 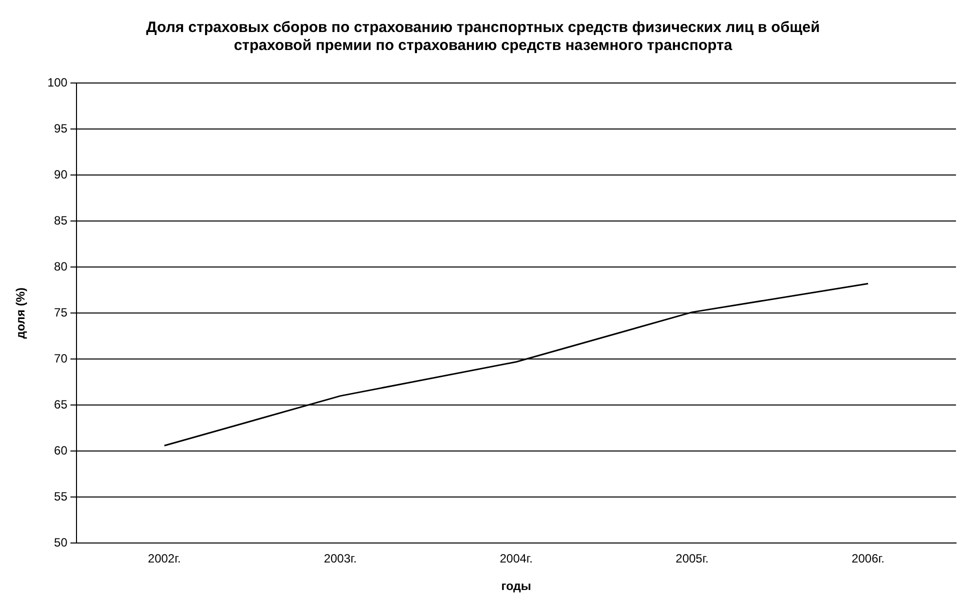 I want to click on text: страховой премии по страхованию средств наземного транспорта, so click(x=483, y=45).